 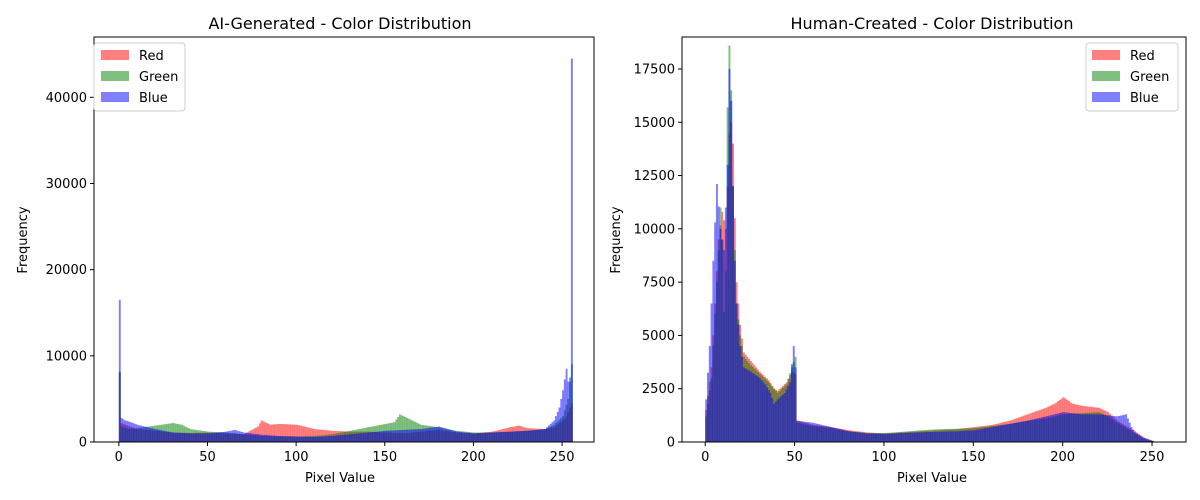 What do you see at coordinates (654, 123) in the screenshot?
I see `y-tick-label: 15000` at bounding box center [654, 123].